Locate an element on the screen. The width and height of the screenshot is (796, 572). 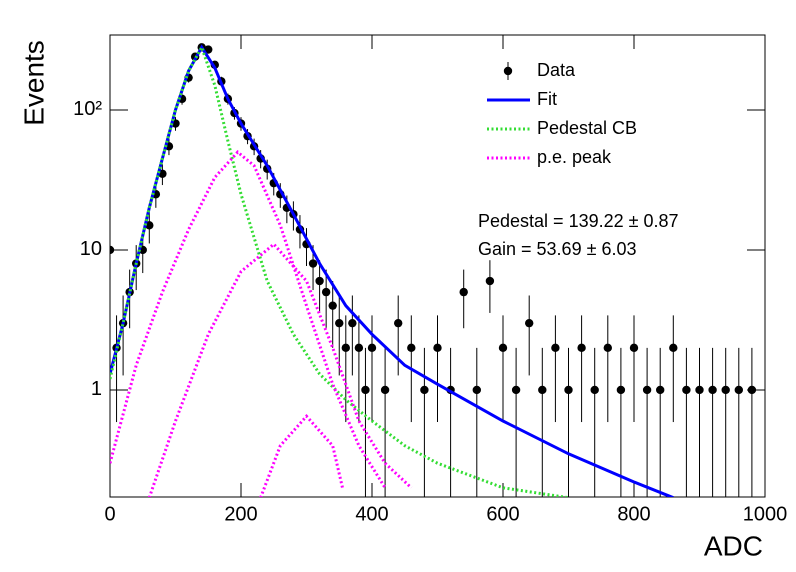
x-tick-label: 1000 is located at coordinates (765, 514).